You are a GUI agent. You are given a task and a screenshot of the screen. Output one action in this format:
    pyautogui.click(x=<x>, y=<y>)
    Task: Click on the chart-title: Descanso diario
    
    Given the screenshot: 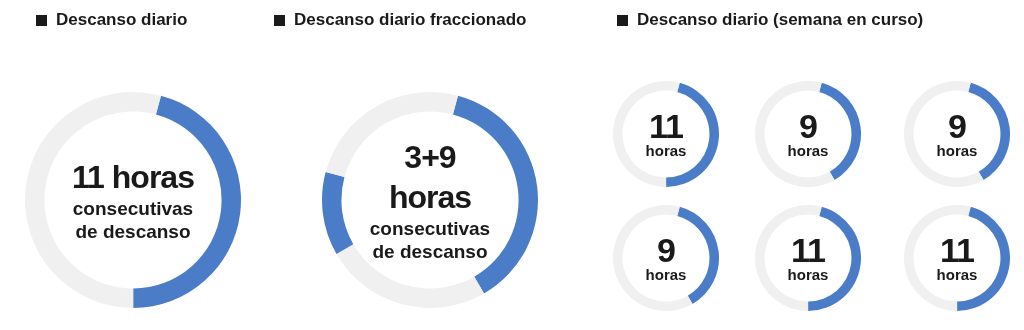 What is the action you would take?
    pyautogui.click(x=122, y=20)
    